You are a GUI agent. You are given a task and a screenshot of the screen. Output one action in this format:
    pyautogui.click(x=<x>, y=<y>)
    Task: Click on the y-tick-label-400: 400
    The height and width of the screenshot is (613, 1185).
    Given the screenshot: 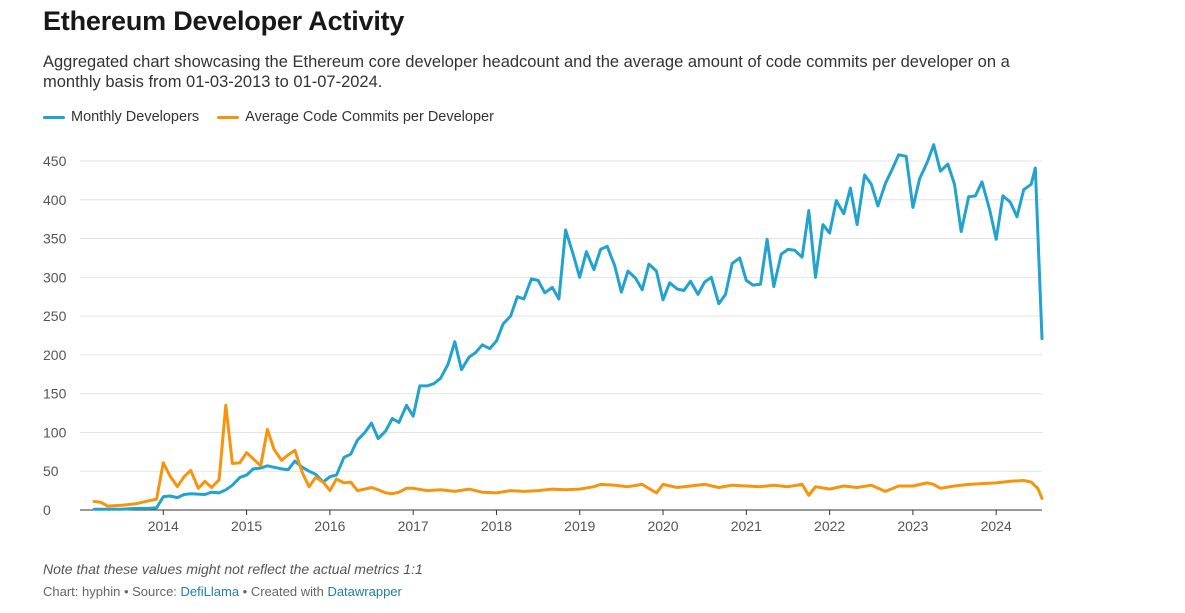 What is the action you would take?
    pyautogui.click(x=55, y=200)
    